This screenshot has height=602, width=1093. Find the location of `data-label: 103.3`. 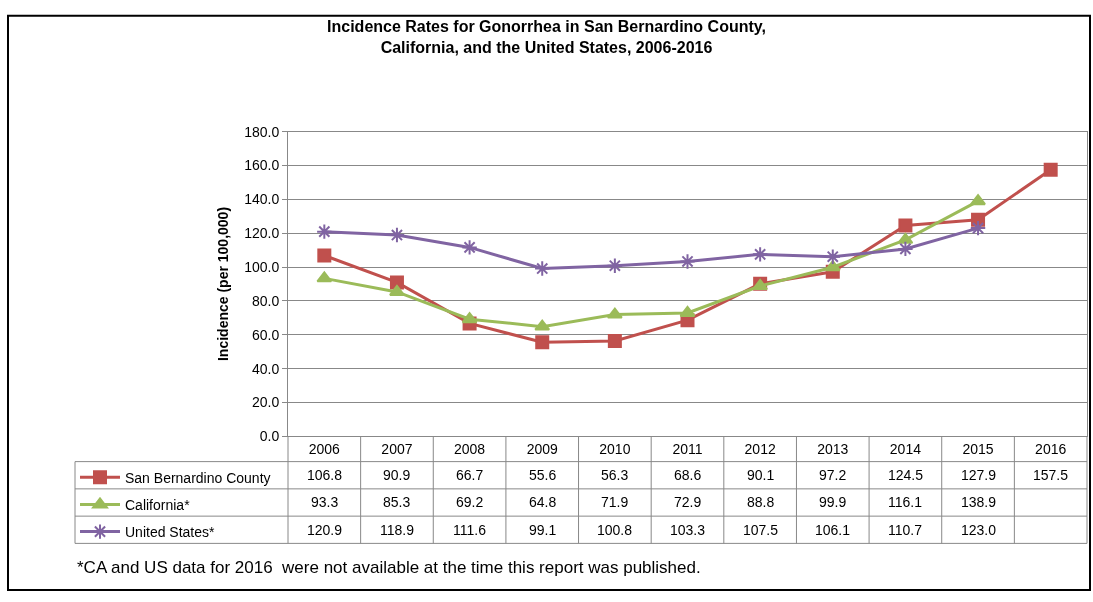

data-label: 103.3 is located at coordinates (688, 530).